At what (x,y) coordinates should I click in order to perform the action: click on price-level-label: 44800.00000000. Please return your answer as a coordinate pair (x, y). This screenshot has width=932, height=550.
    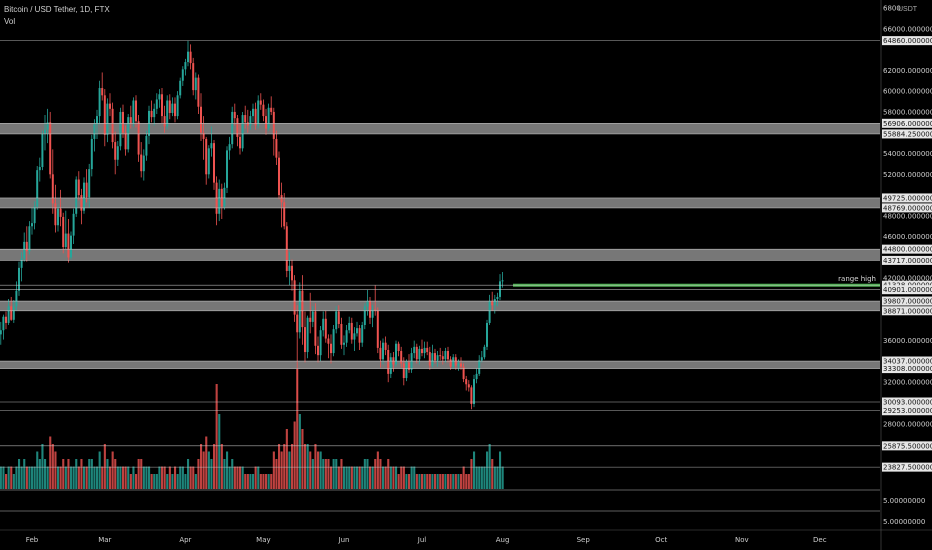
    Looking at the image, I should click on (907, 250).